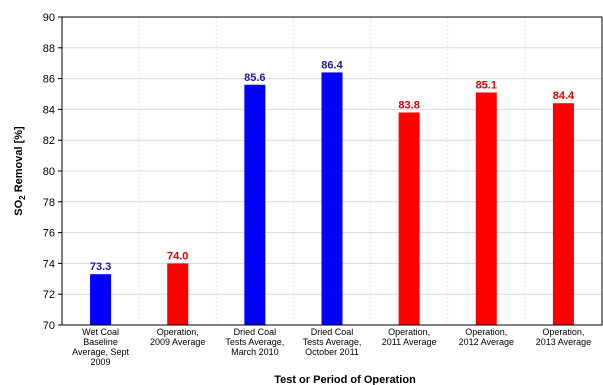 The image size is (603, 385). I want to click on y-tick-label: 86, so click(49, 80).